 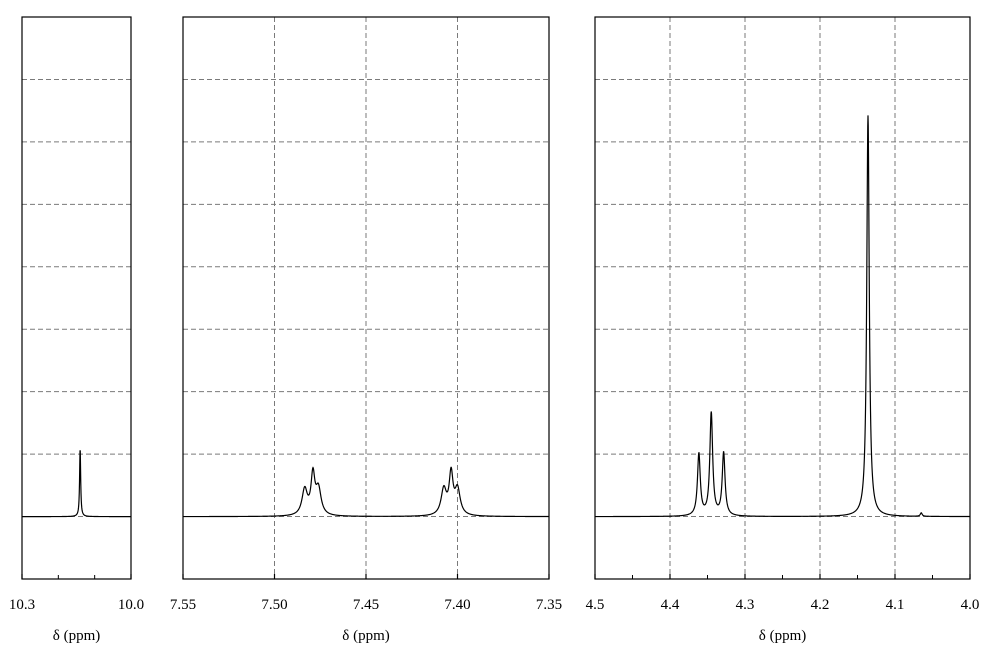 I want to click on x-tick-label: 4.1, so click(x=895, y=605).